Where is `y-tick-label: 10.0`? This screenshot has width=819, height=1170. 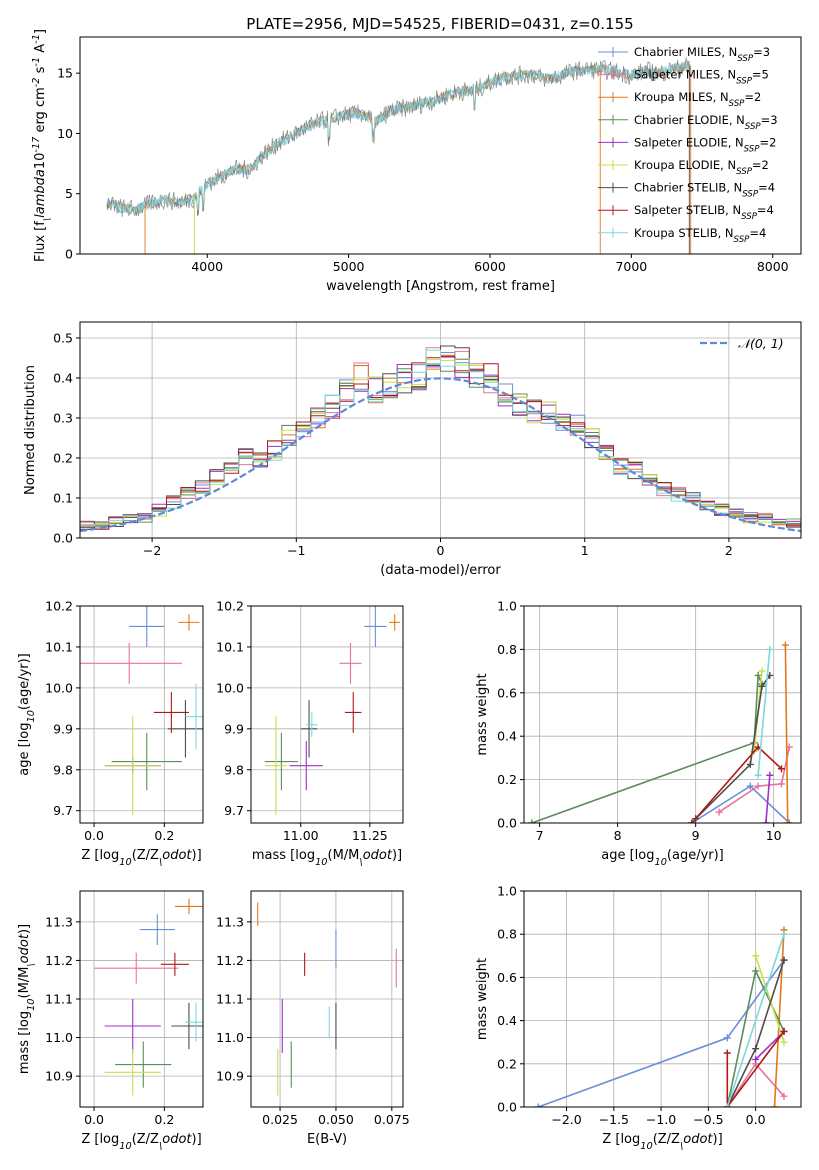
y-tick-label: 10.0 is located at coordinates (59, 687).